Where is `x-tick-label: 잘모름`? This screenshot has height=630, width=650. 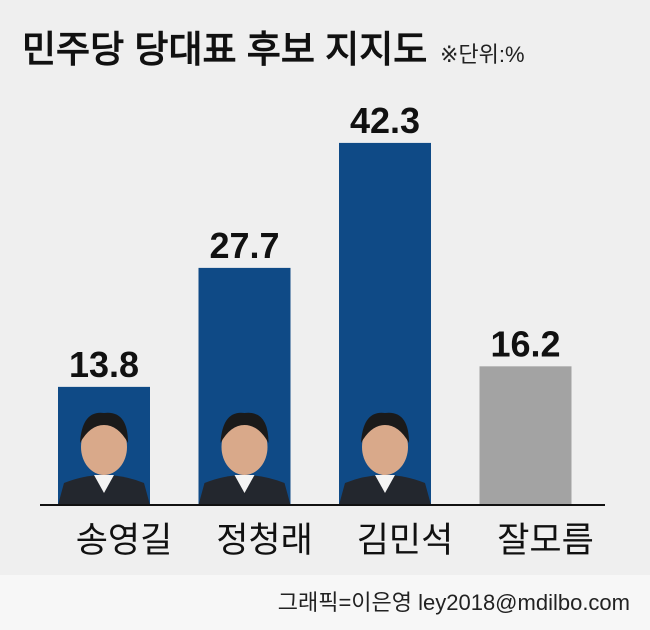
x-tick-label: 잘모름 is located at coordinates (545, 540).